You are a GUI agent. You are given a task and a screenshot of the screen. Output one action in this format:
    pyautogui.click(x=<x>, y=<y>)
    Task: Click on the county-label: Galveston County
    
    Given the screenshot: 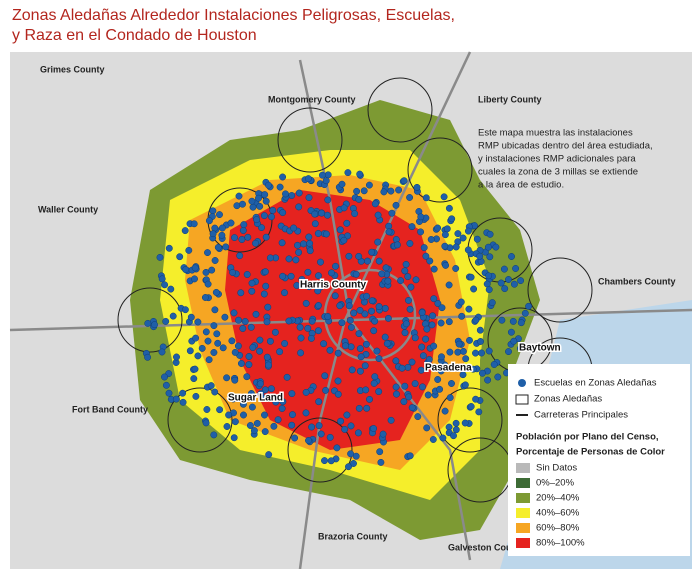 What is the action you would take?
    pyautogui.click(x=486, y=547)
    